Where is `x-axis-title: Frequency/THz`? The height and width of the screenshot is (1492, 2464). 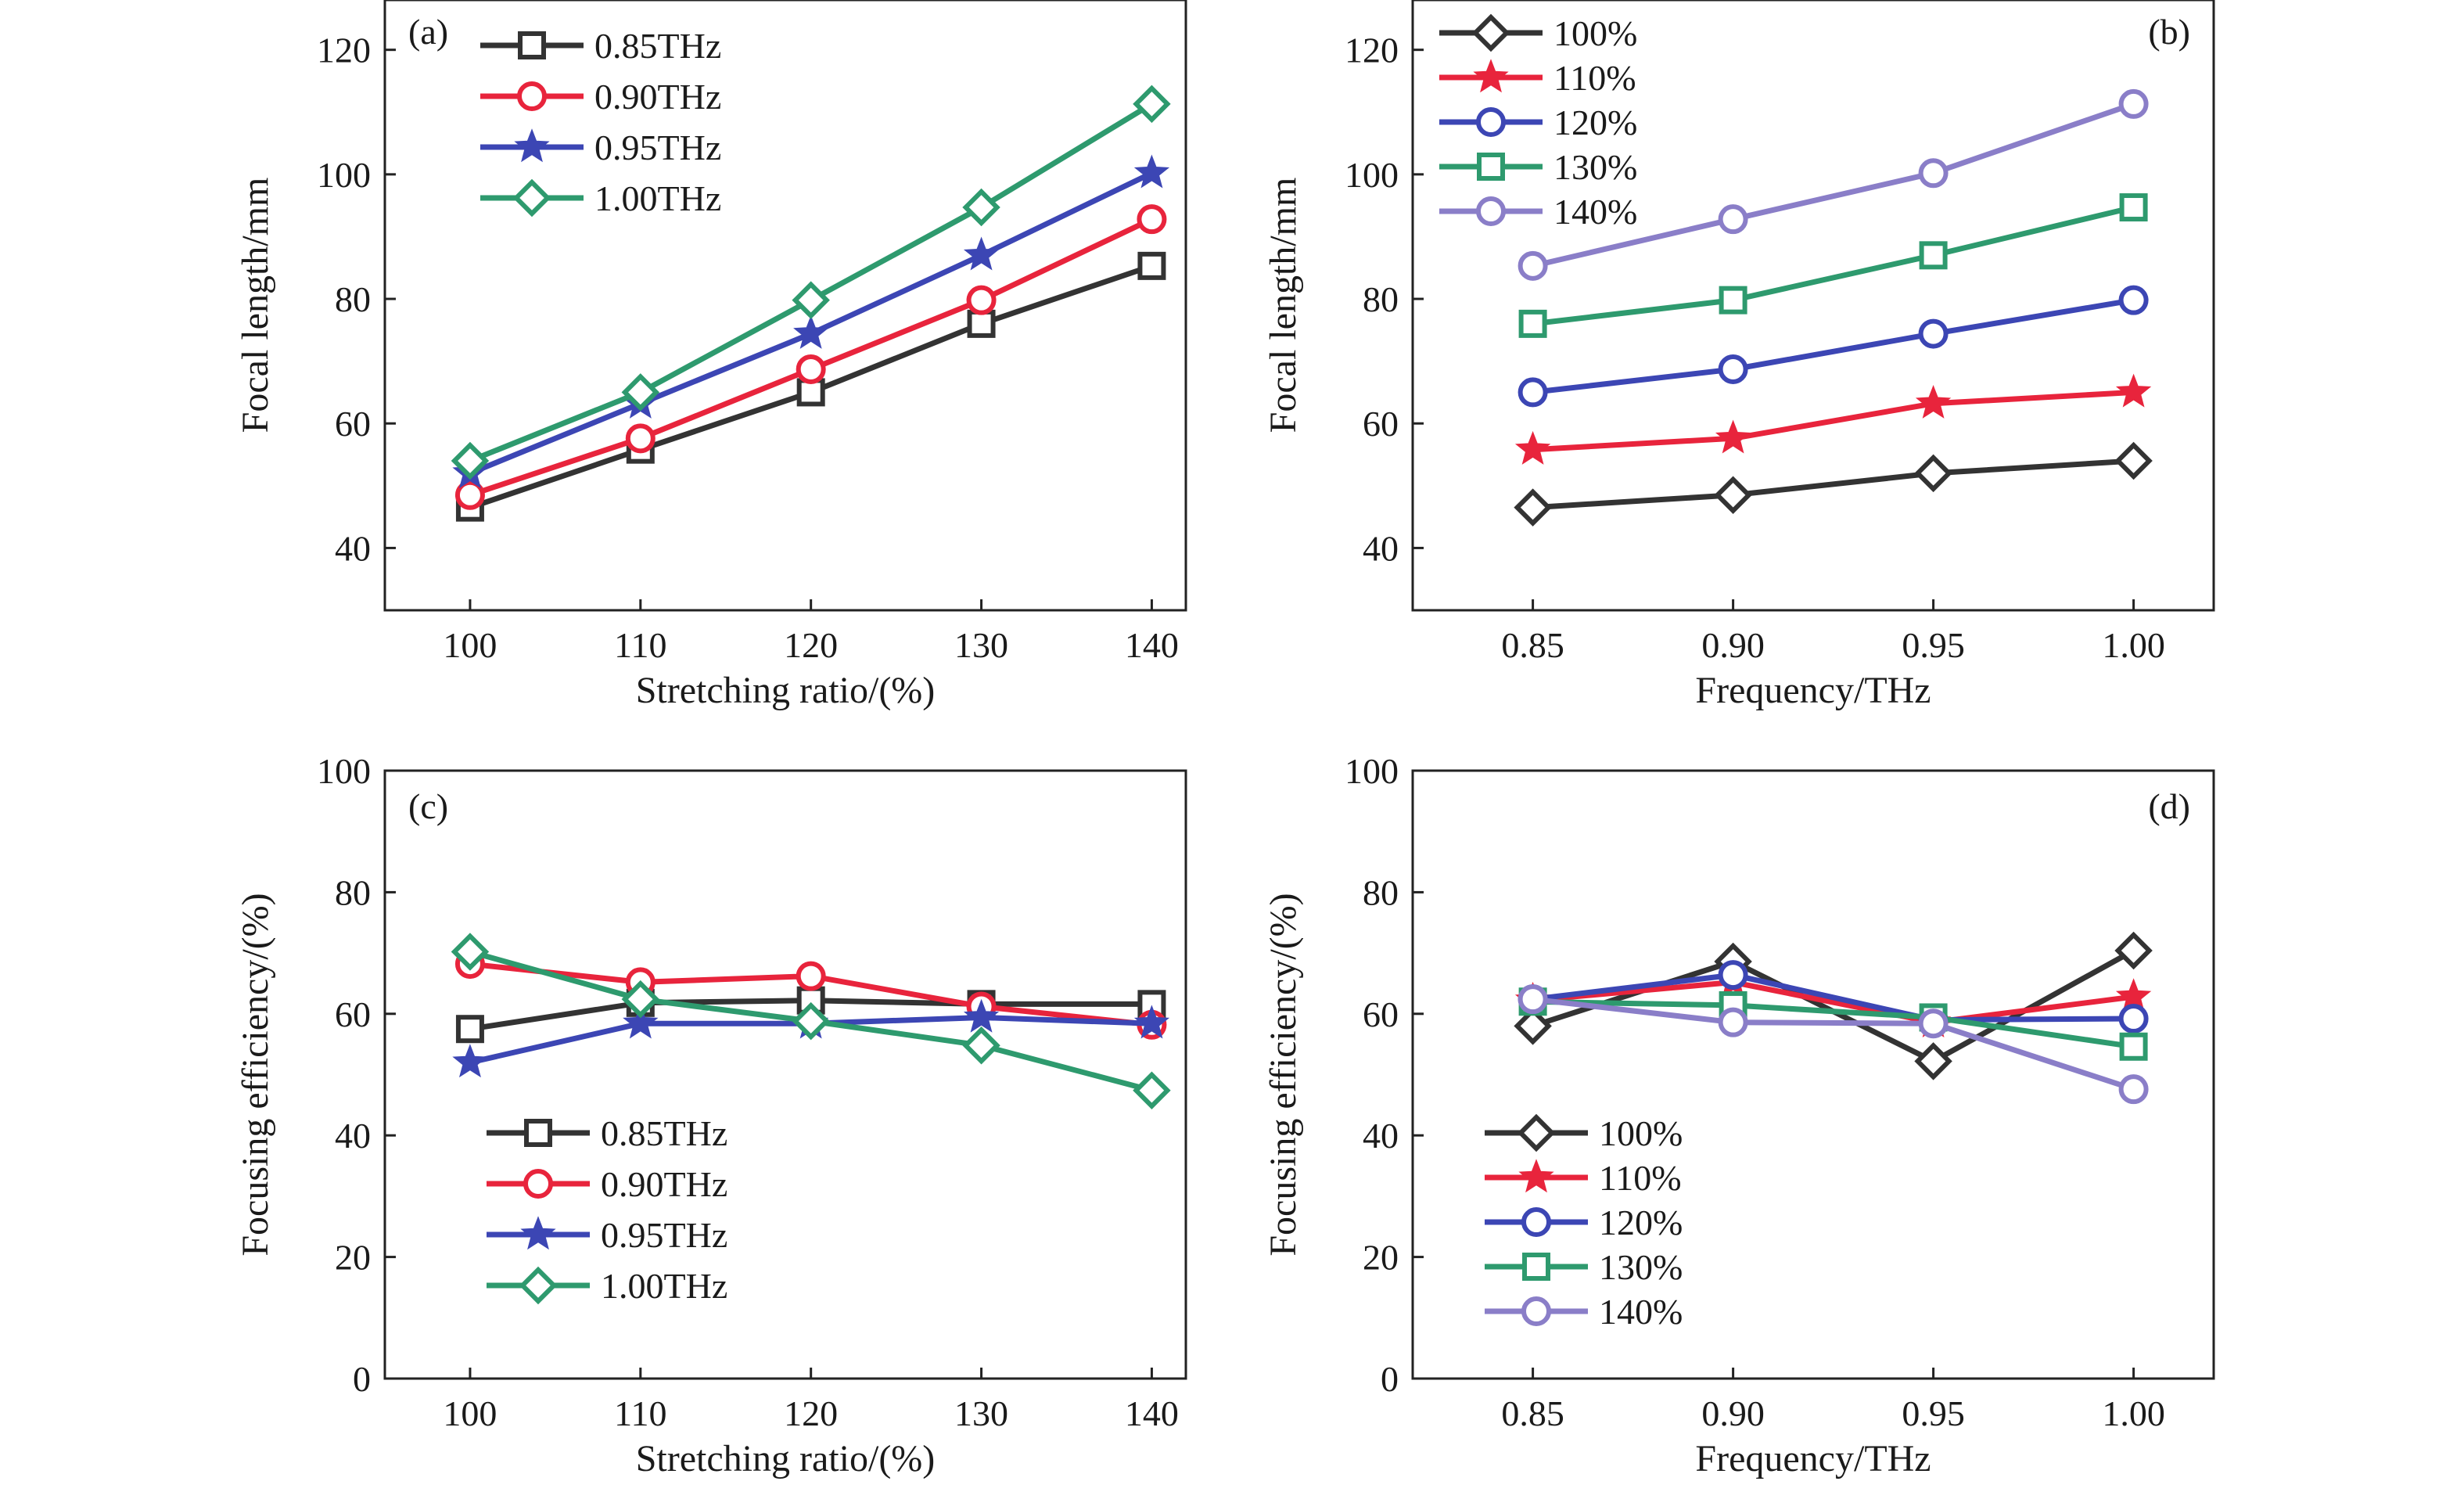
x-axis-title: Frequency/THz is located at coordinates (1813, 690).